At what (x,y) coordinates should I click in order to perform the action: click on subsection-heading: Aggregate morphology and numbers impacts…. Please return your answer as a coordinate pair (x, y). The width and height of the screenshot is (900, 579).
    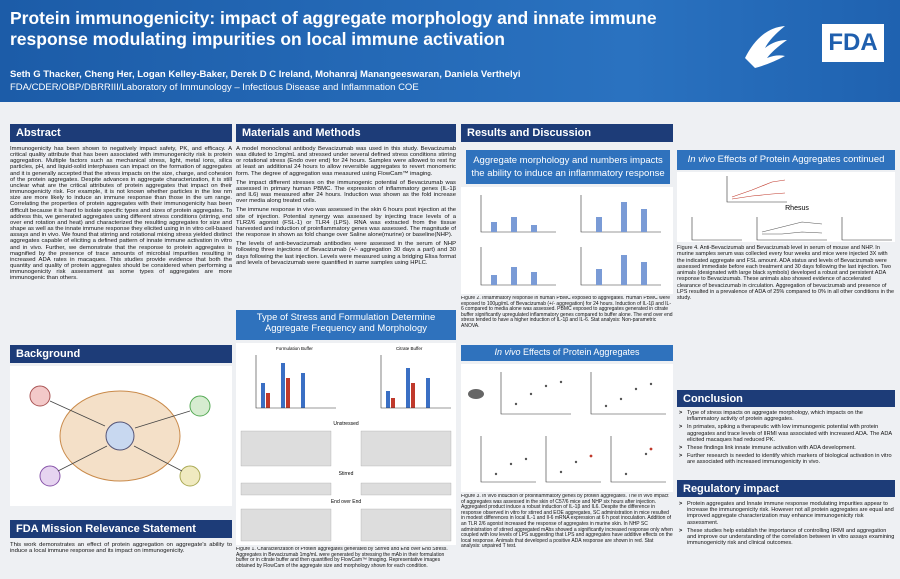
    Looking at the image, I should click on (568, 167).